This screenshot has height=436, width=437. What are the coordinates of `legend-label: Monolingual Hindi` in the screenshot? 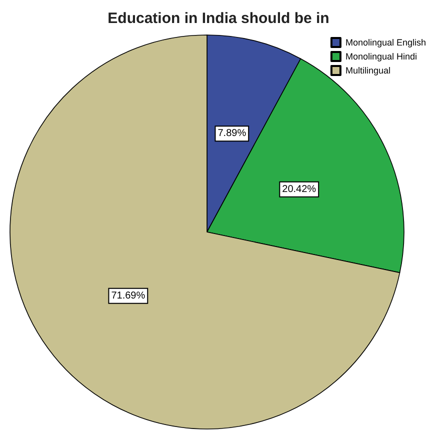 It's located at (381, 57).